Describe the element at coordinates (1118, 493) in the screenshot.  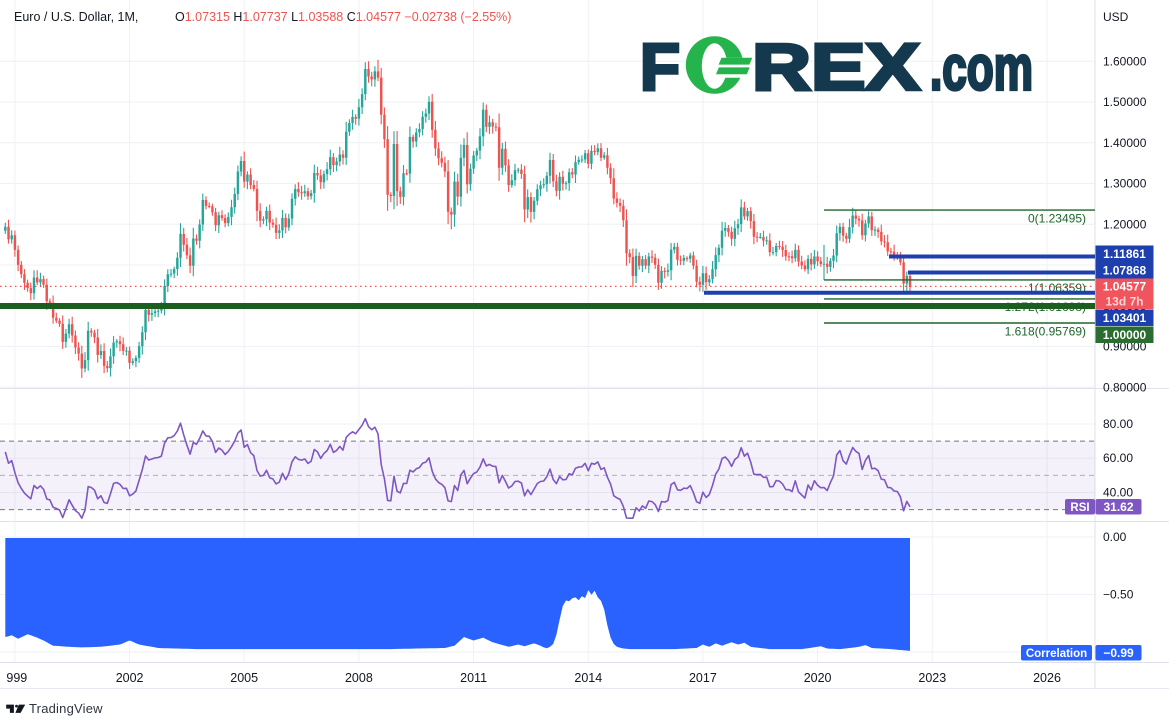
I see `svg-text: 40.00` at that location.